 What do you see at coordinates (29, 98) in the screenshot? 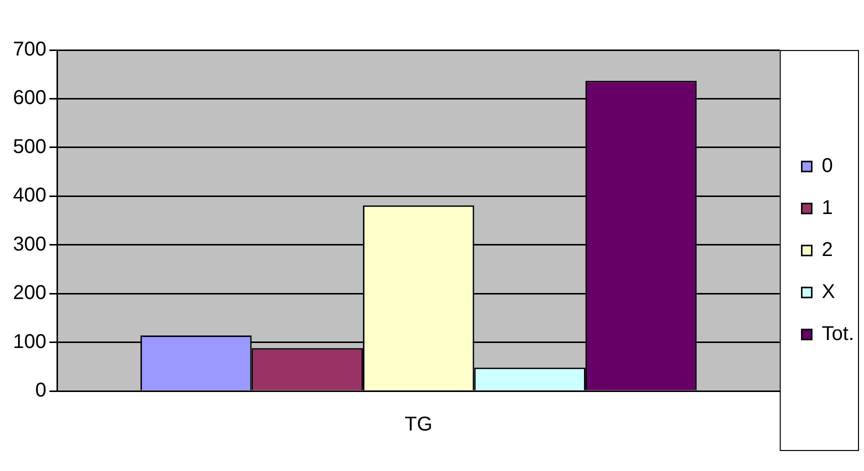
I see `y-tick-label: 600` at bounding box center [29, 98].